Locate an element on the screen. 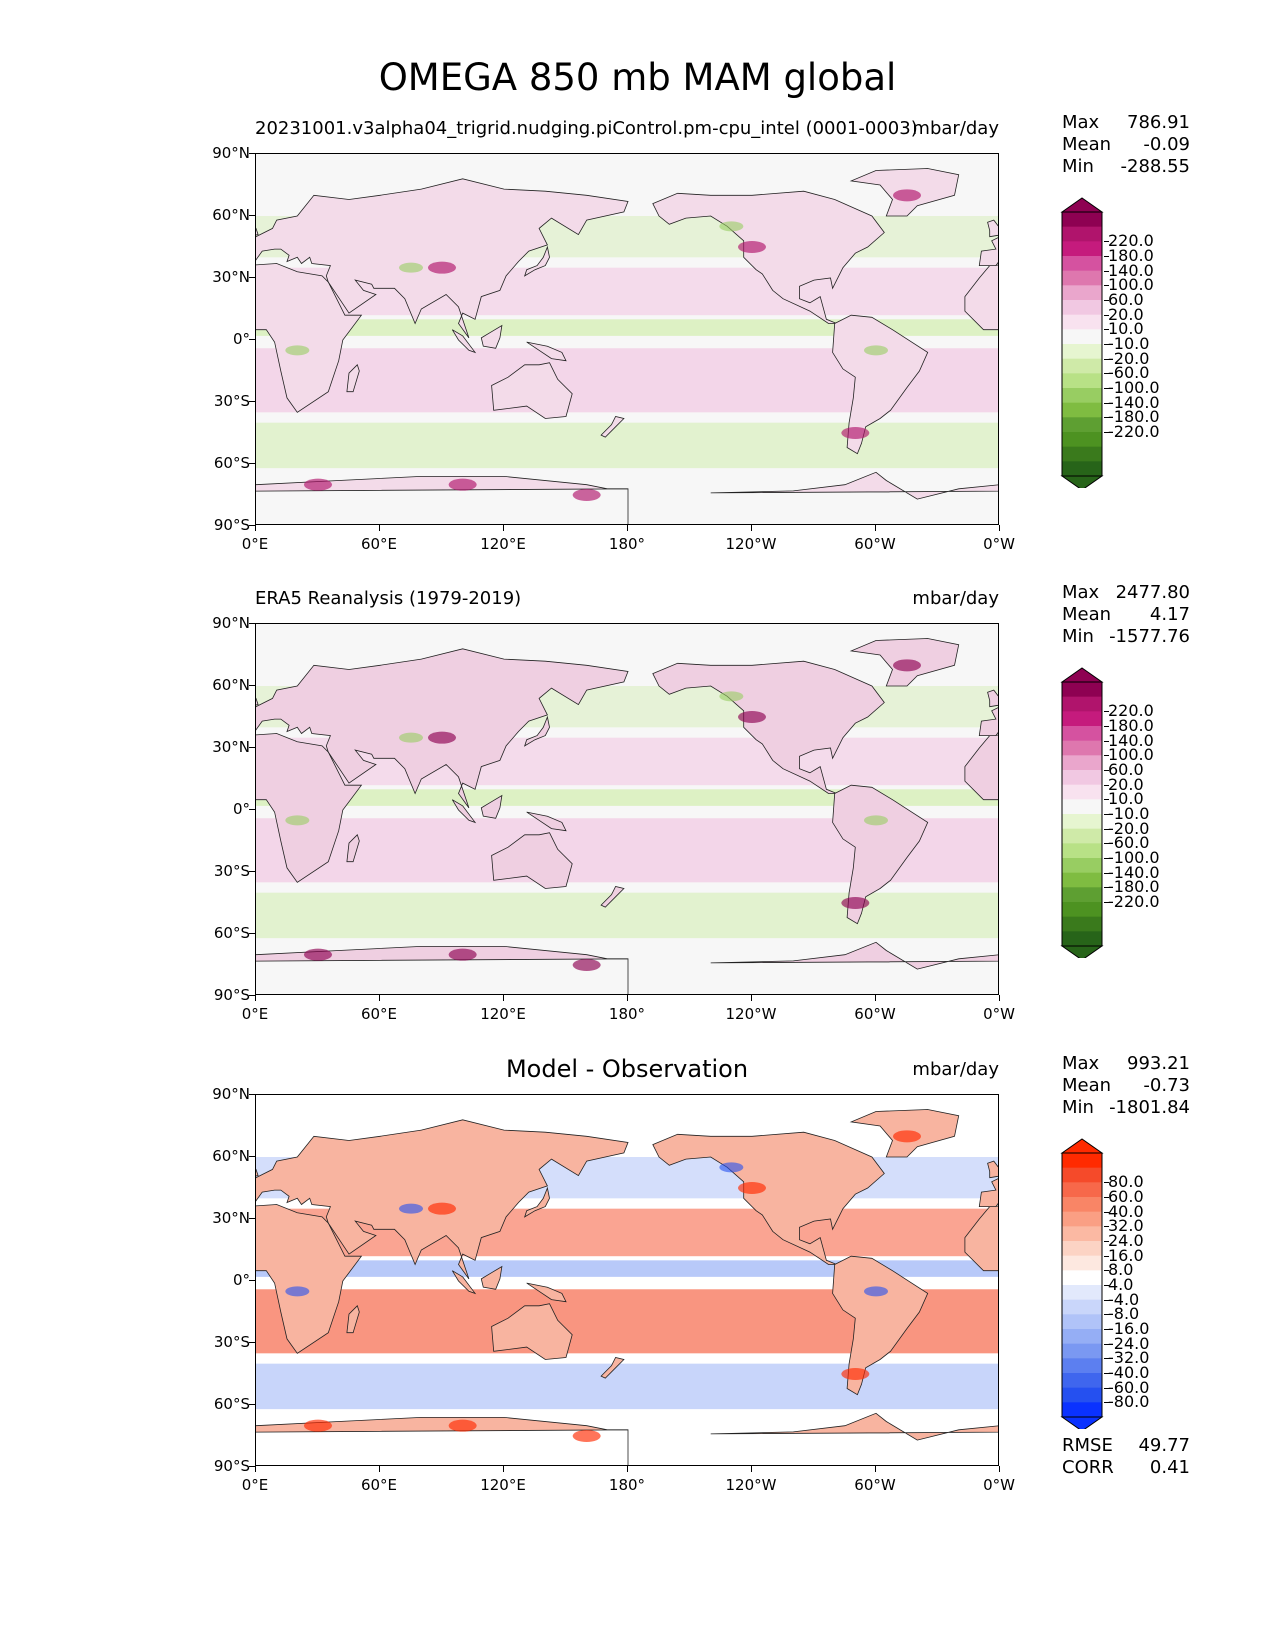  stats-block: Max 2477.80 Mean 4.17 Min -1577.76 is located at coordinates (1126, 615).